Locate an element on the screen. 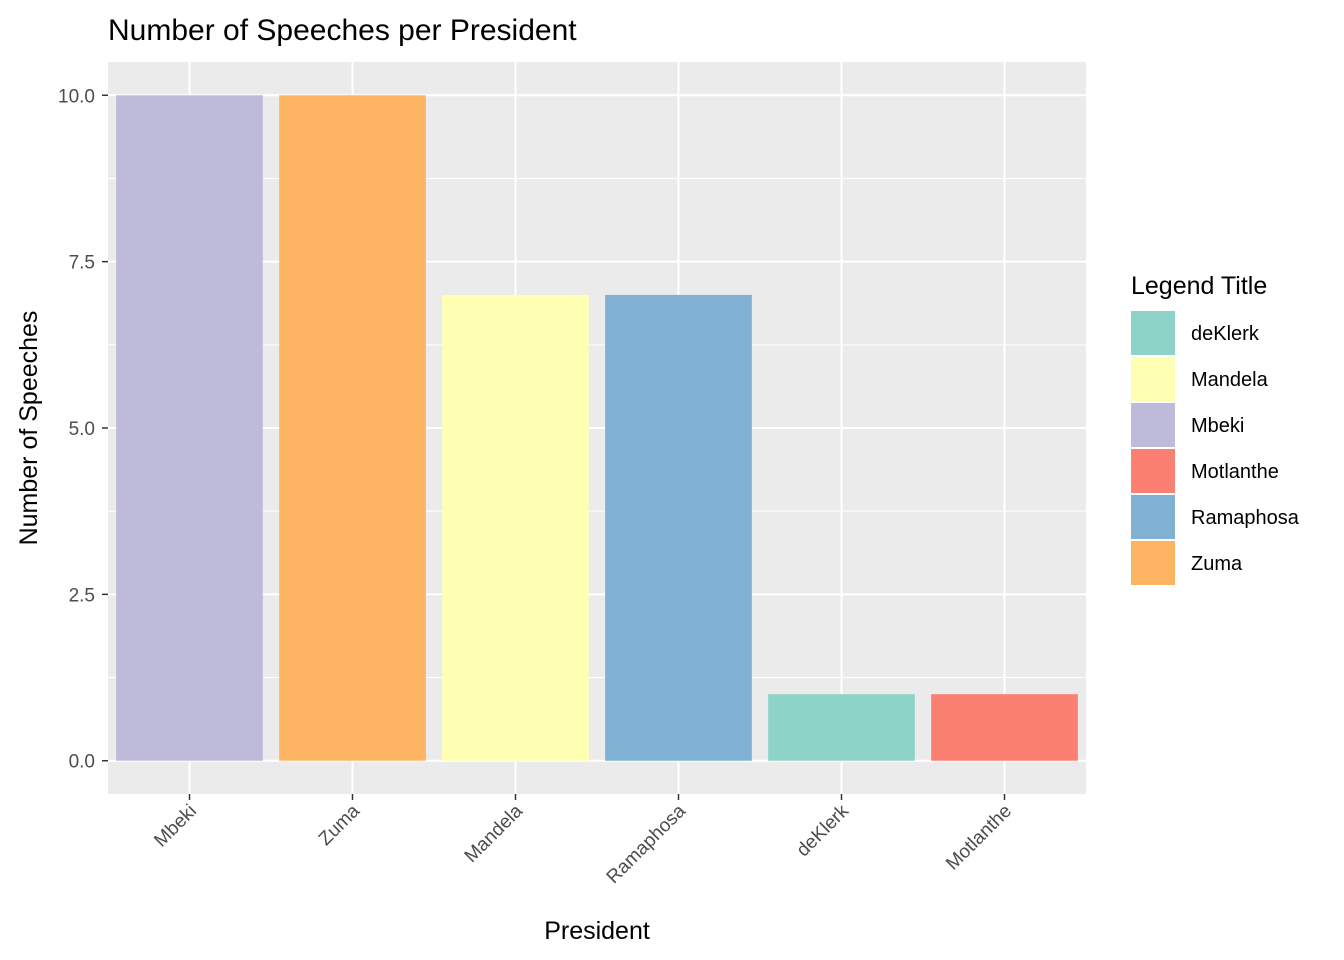  legend-label: Ramaphosa is located at coordinates (1245, 518).